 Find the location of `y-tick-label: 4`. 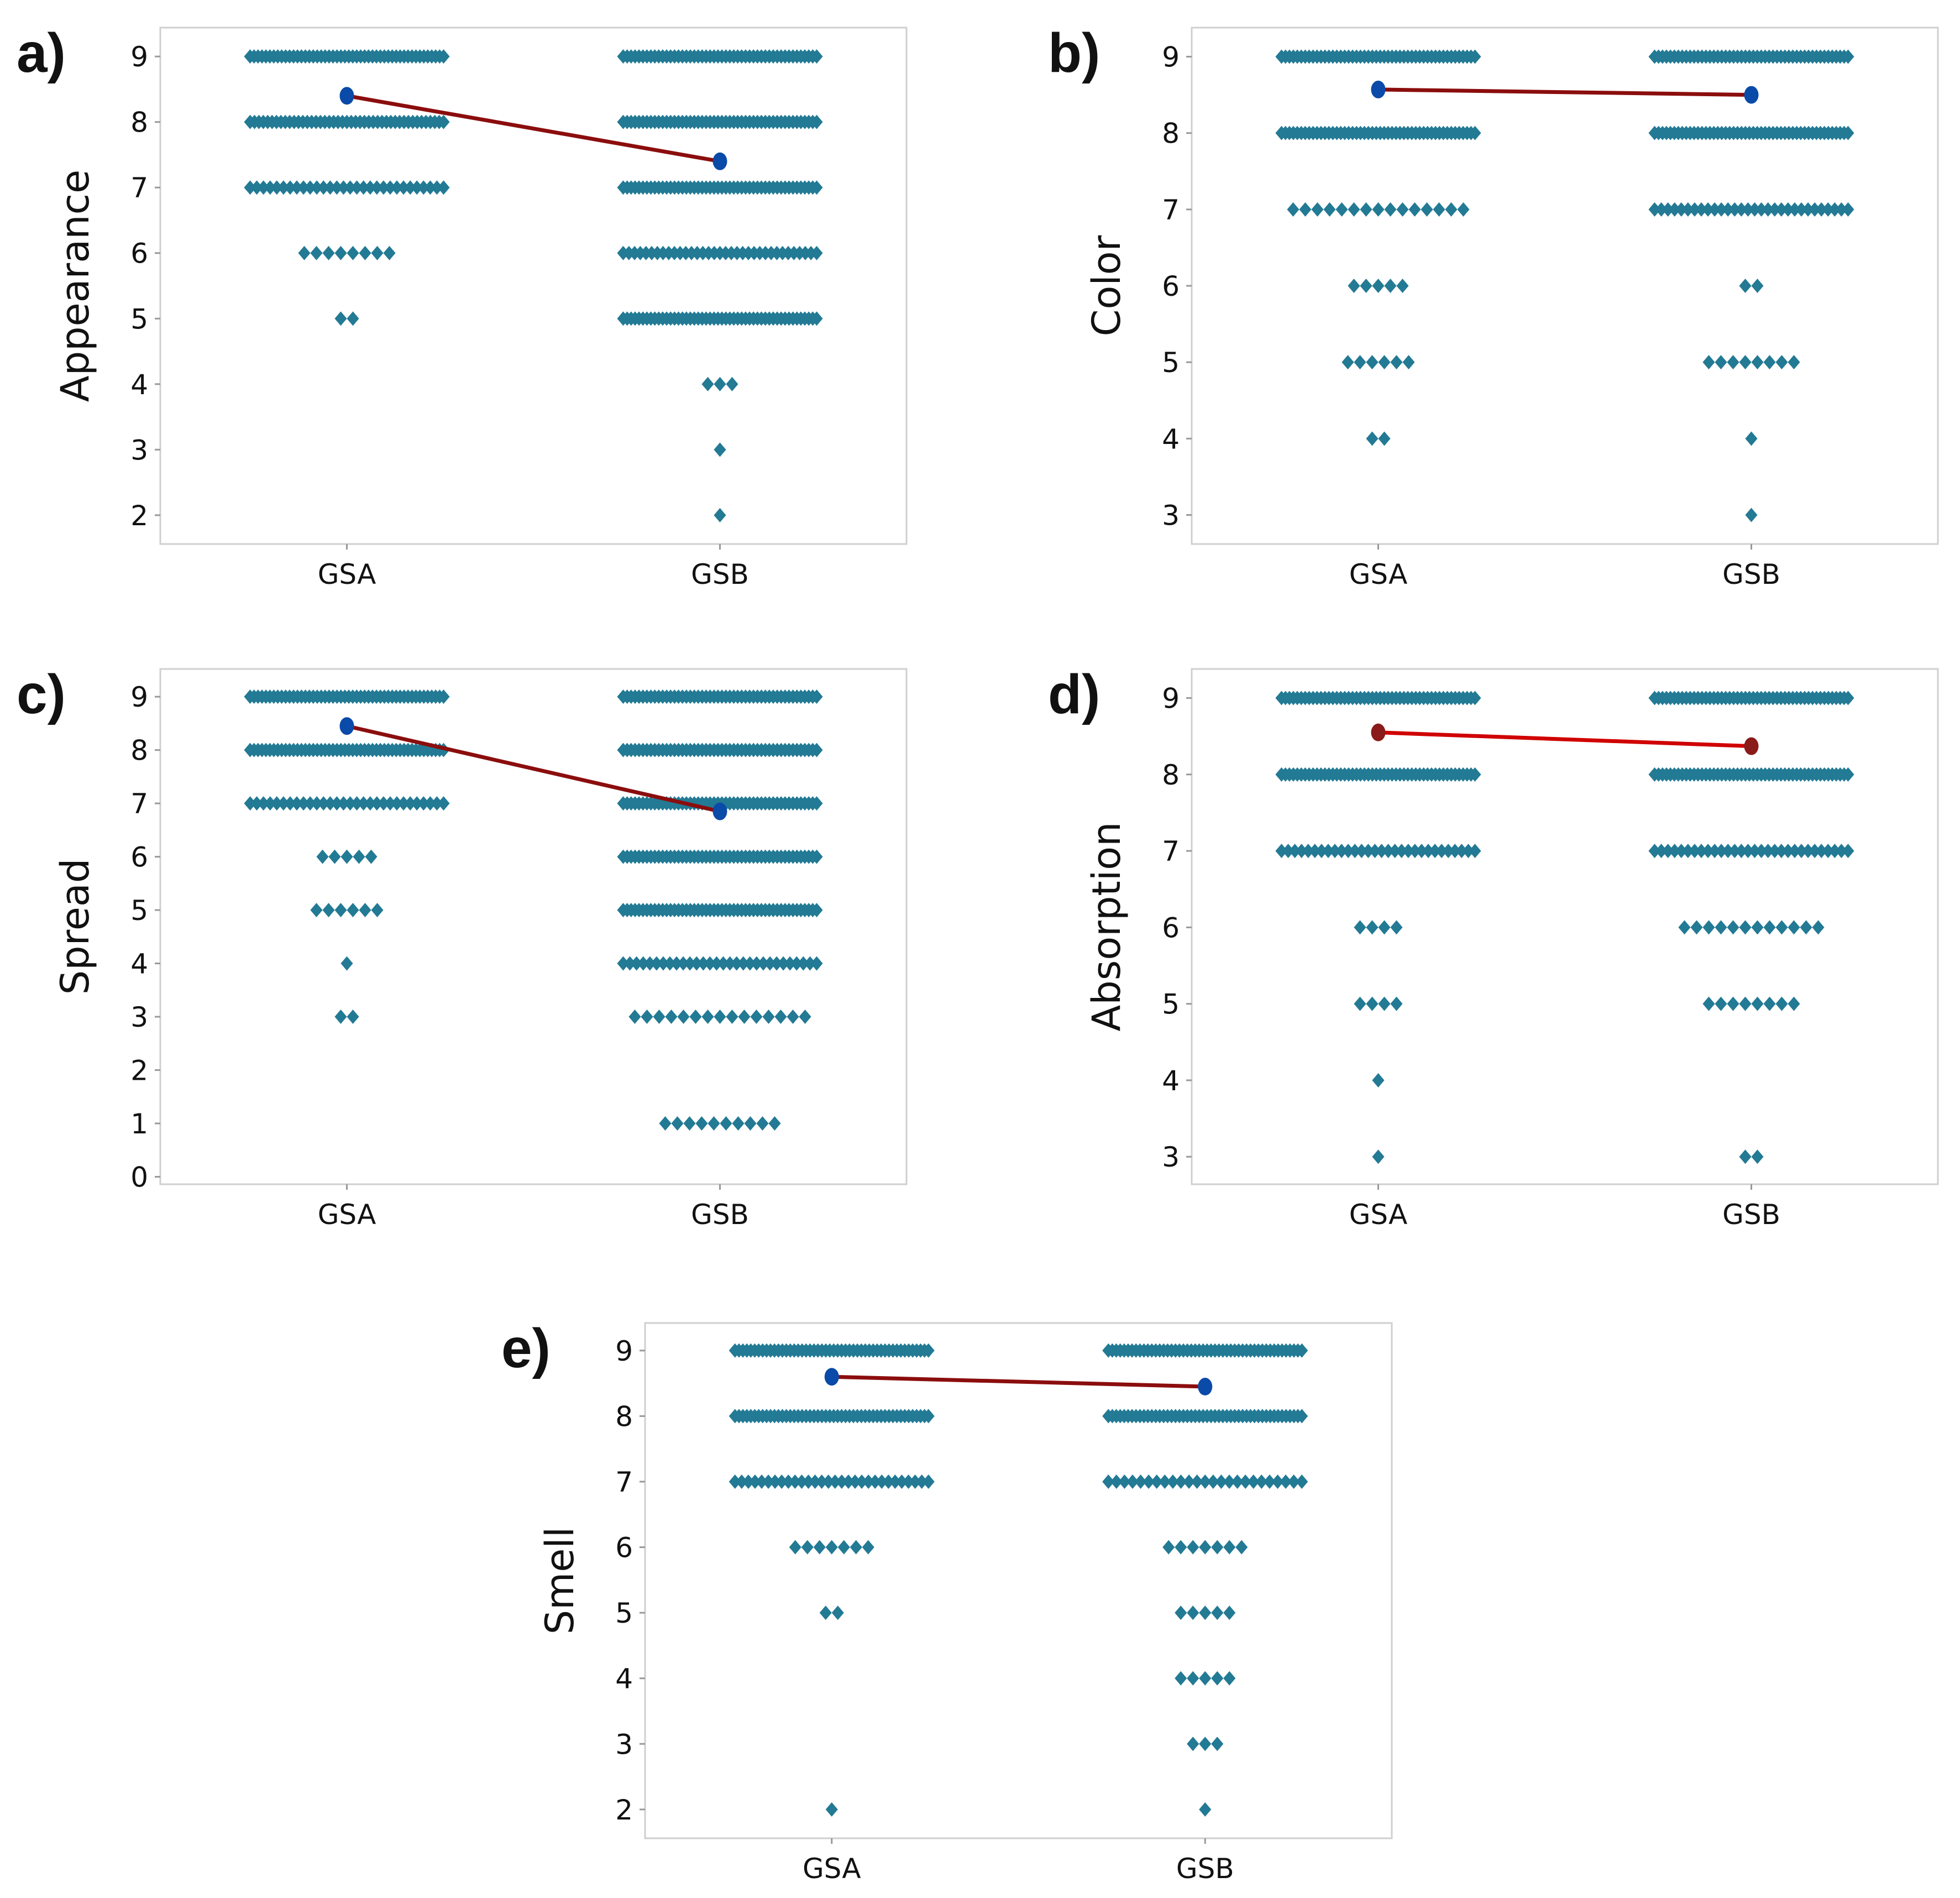

y-tick-label: 4 is located at coordinates (624, 1679).